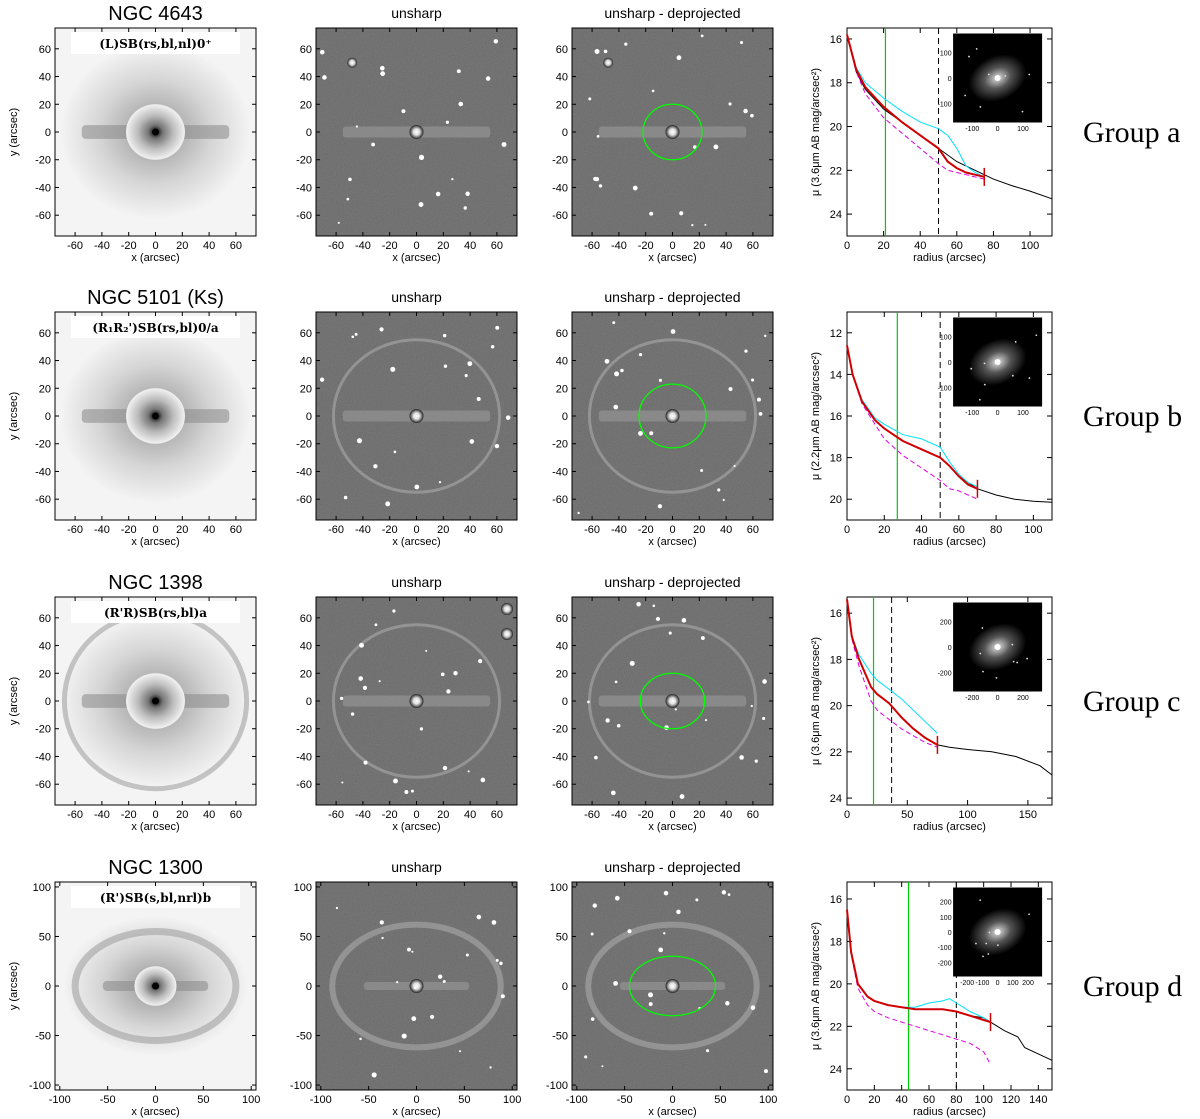  Describe the element at coordinates (726, 815) in the screenshot. I see `x-tick-label: 40` at that location.